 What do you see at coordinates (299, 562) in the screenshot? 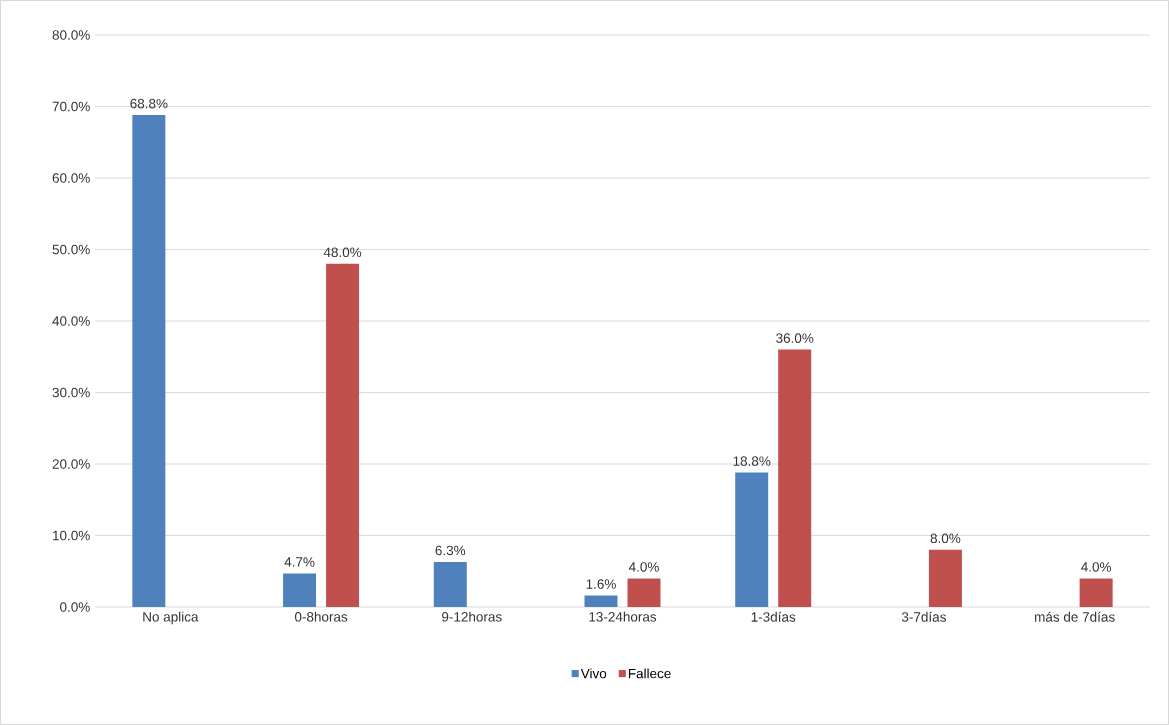
I see `data-label: 4.7%` at bounding box center [299, 562].